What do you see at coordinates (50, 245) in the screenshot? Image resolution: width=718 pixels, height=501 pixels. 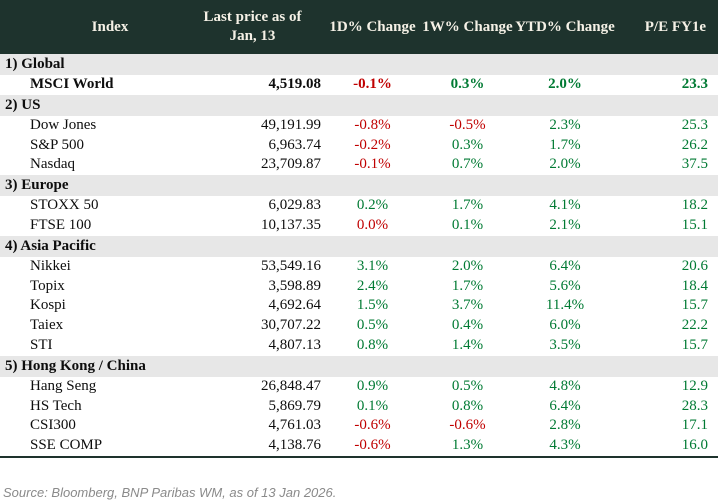 I see `section-label: 4) Asia Pacific` at bounding box center [50, 245].